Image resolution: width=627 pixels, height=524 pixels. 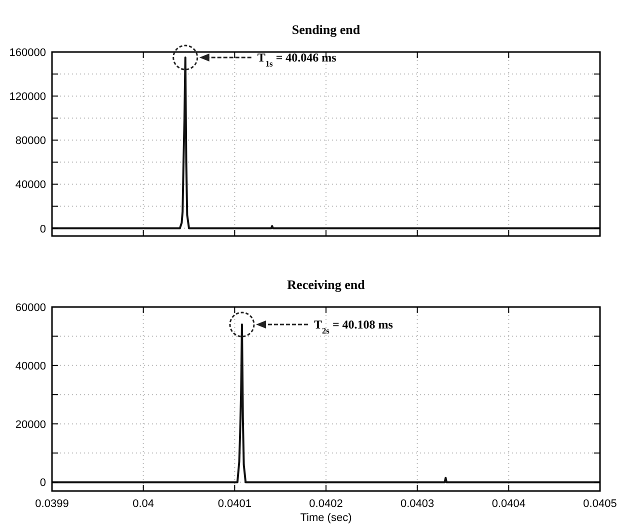 I want to click on x-tick-label: 0.0401, so click(x=235, y=504).